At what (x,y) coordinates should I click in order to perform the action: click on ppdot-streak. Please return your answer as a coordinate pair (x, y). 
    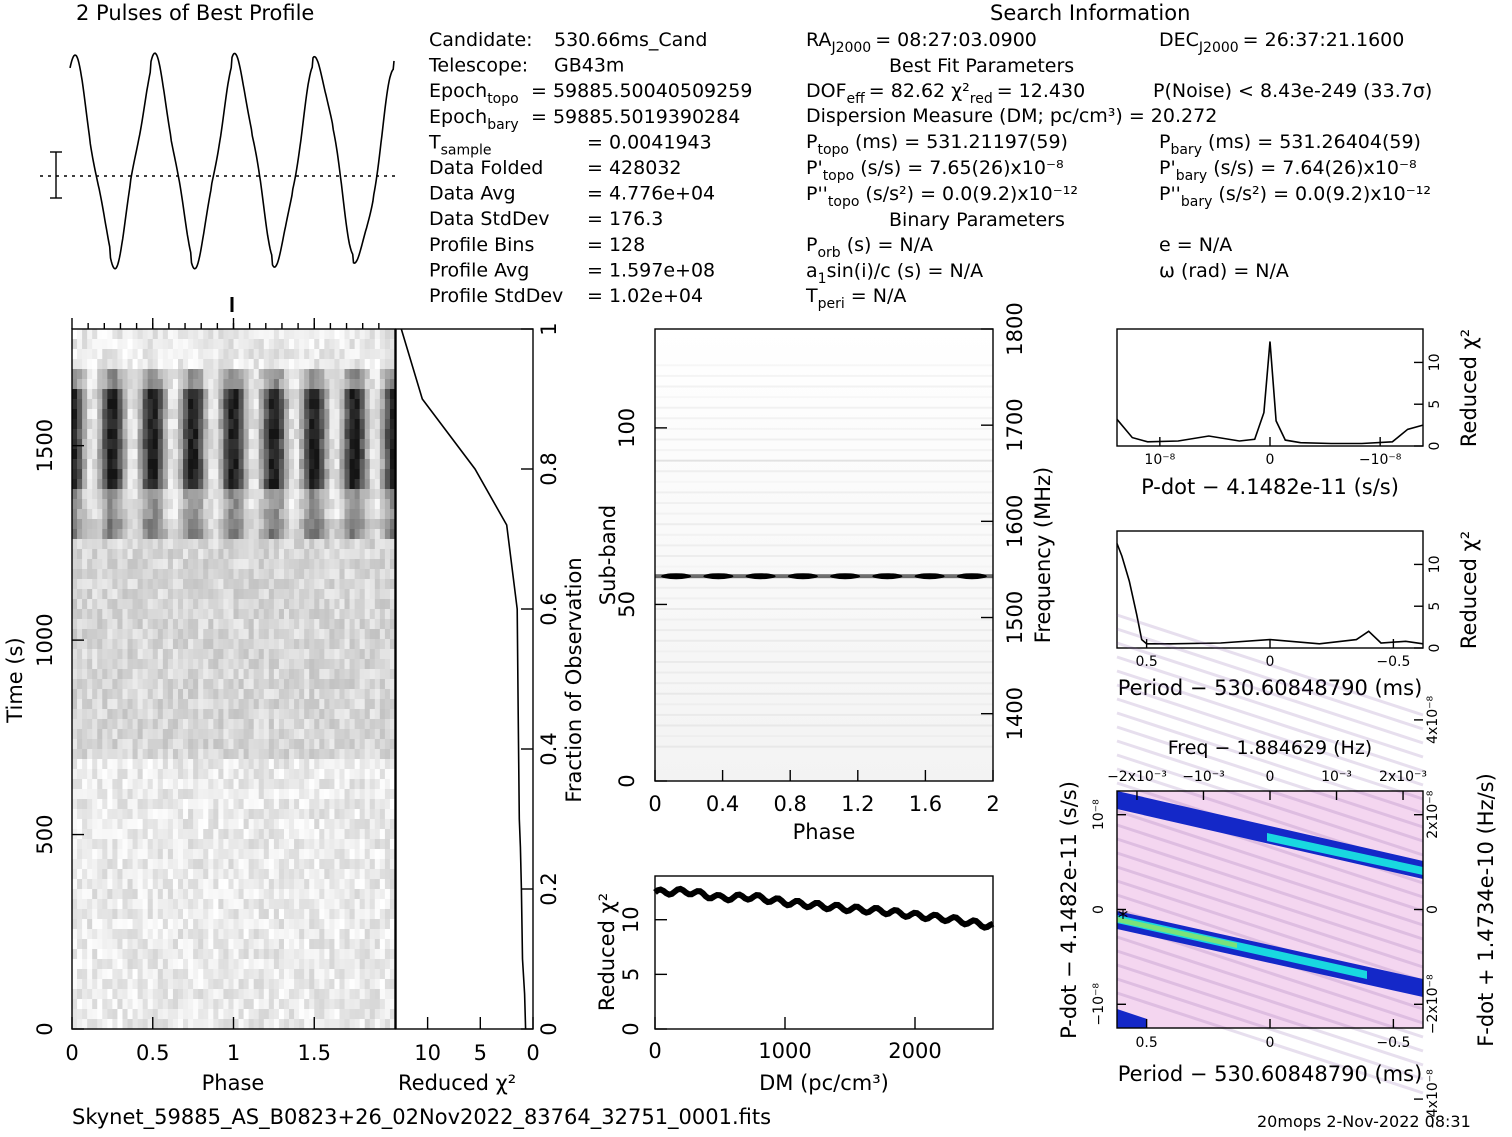
    Looking at the image, I should click on (1270, 749).